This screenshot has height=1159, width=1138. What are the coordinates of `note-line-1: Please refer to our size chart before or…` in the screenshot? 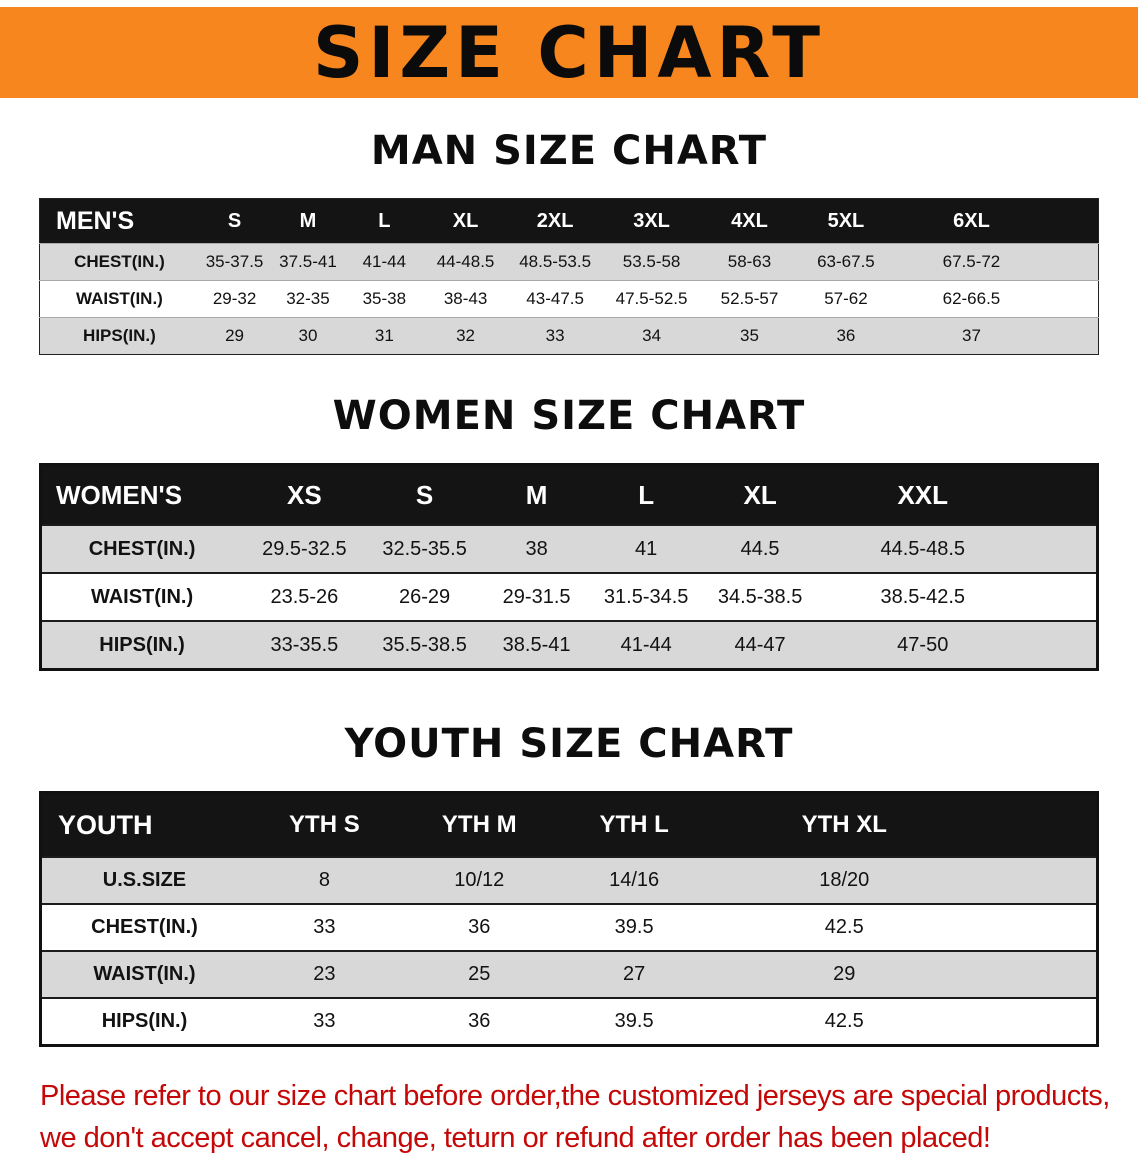 It's located at (575, 1096).